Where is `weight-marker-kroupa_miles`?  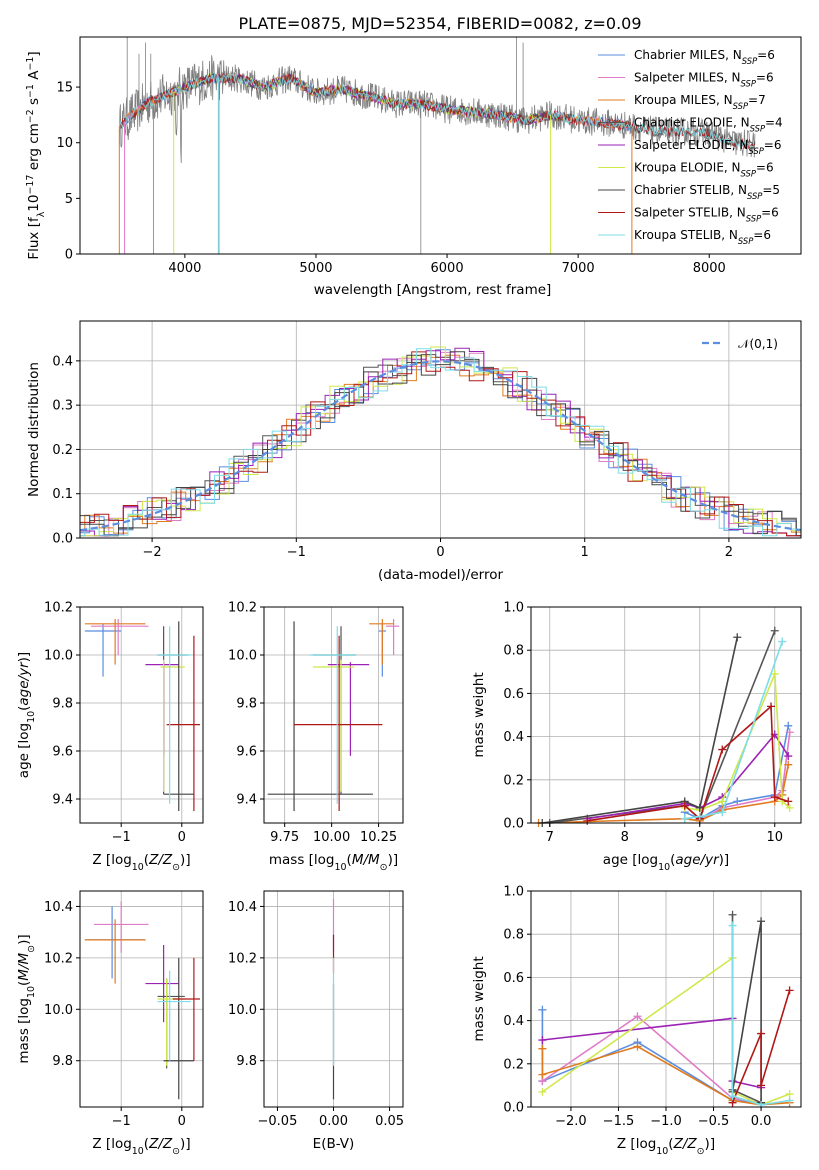 weight-marker-kroupa_miles is located at coordinates (542, 1074).